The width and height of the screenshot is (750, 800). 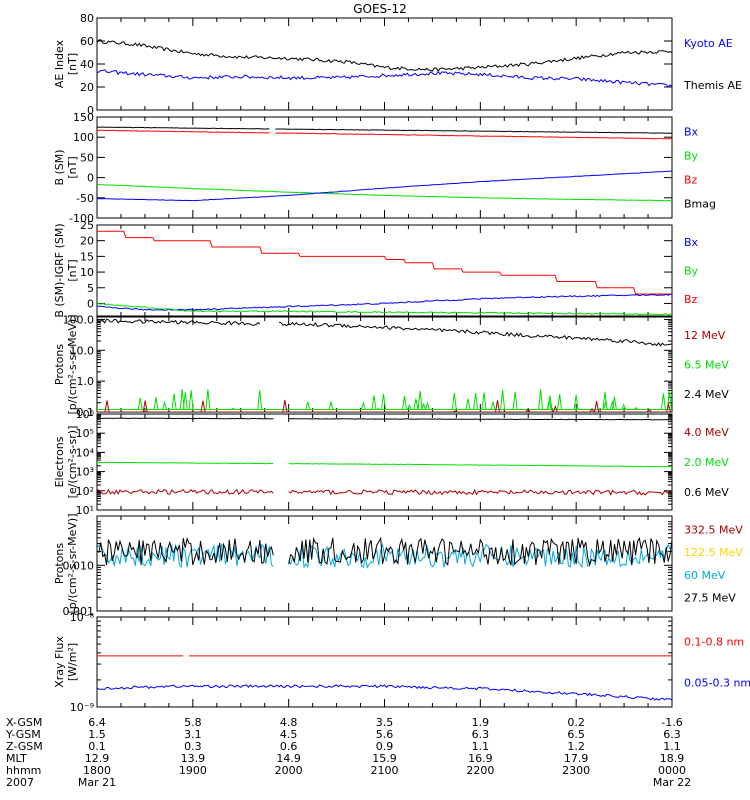 What do you see at coordinates (672, 782) in the screenshot?
I see `x-cell-date: Mar 22` at bounding box center [672, 782].